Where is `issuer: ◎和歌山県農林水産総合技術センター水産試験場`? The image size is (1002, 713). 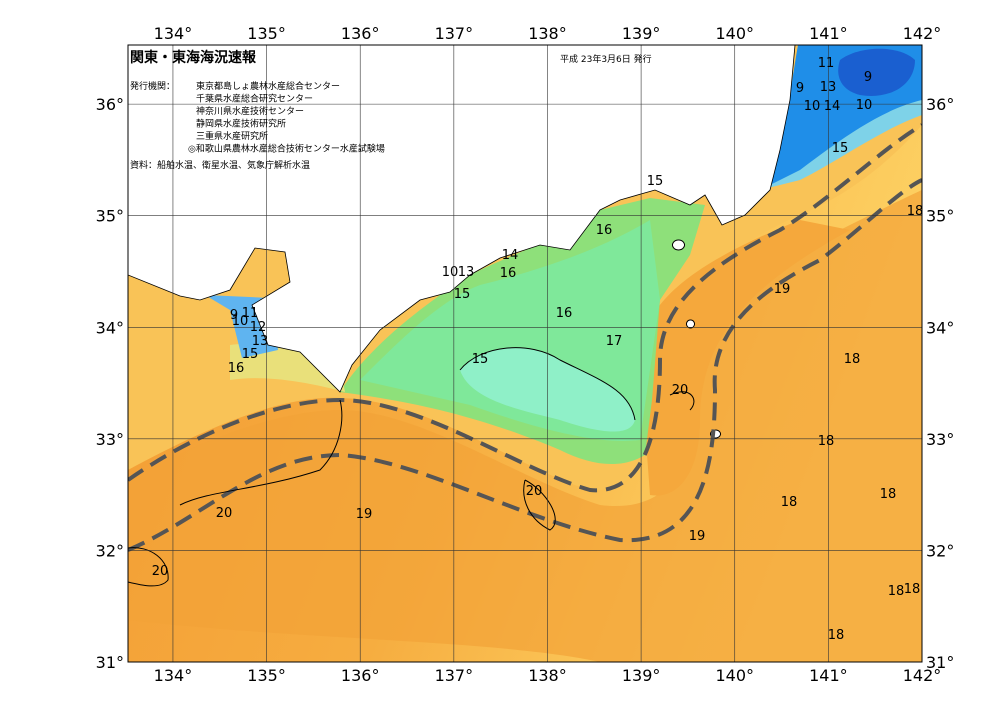 issuer: ◎和歌山県農林水産総合技術センター水産試験場 is located at coordinates (286, 149).